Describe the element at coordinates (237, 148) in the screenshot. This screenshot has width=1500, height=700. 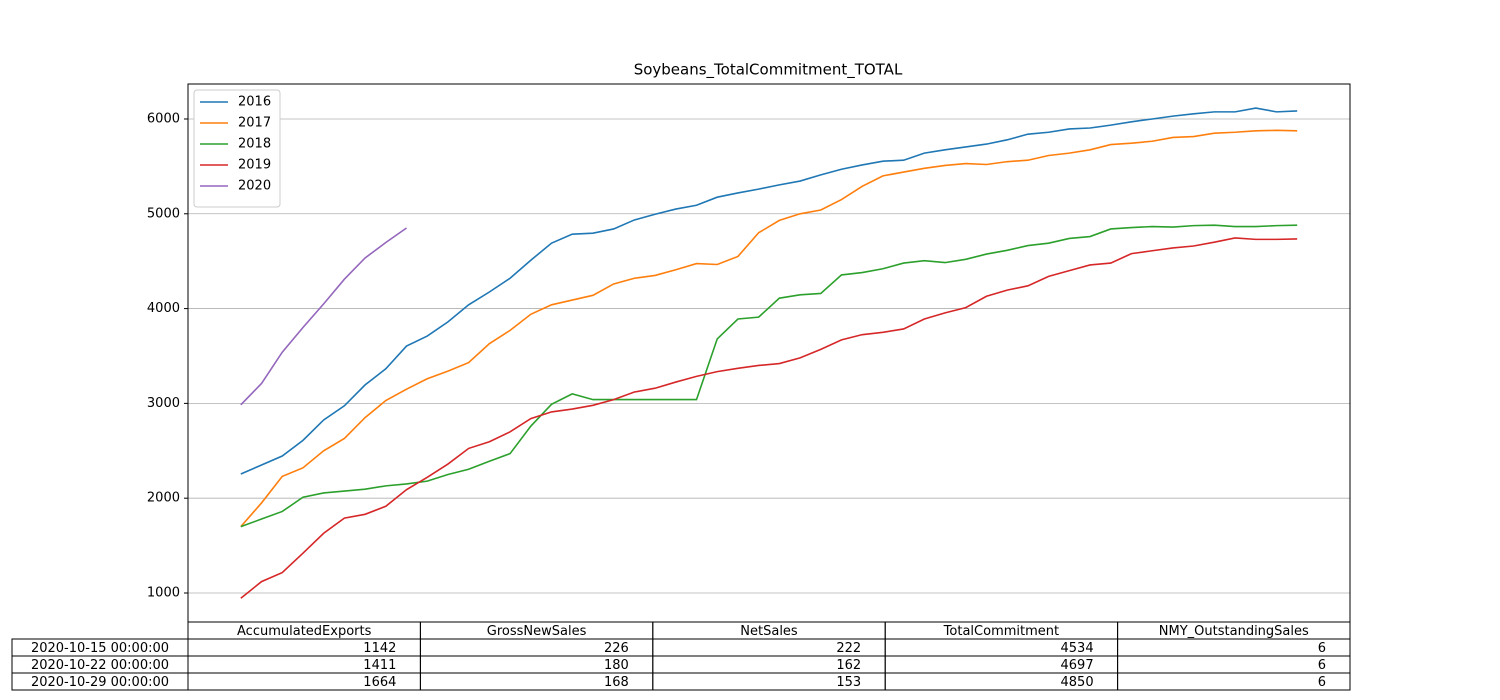
I see `legend-box` at that location.